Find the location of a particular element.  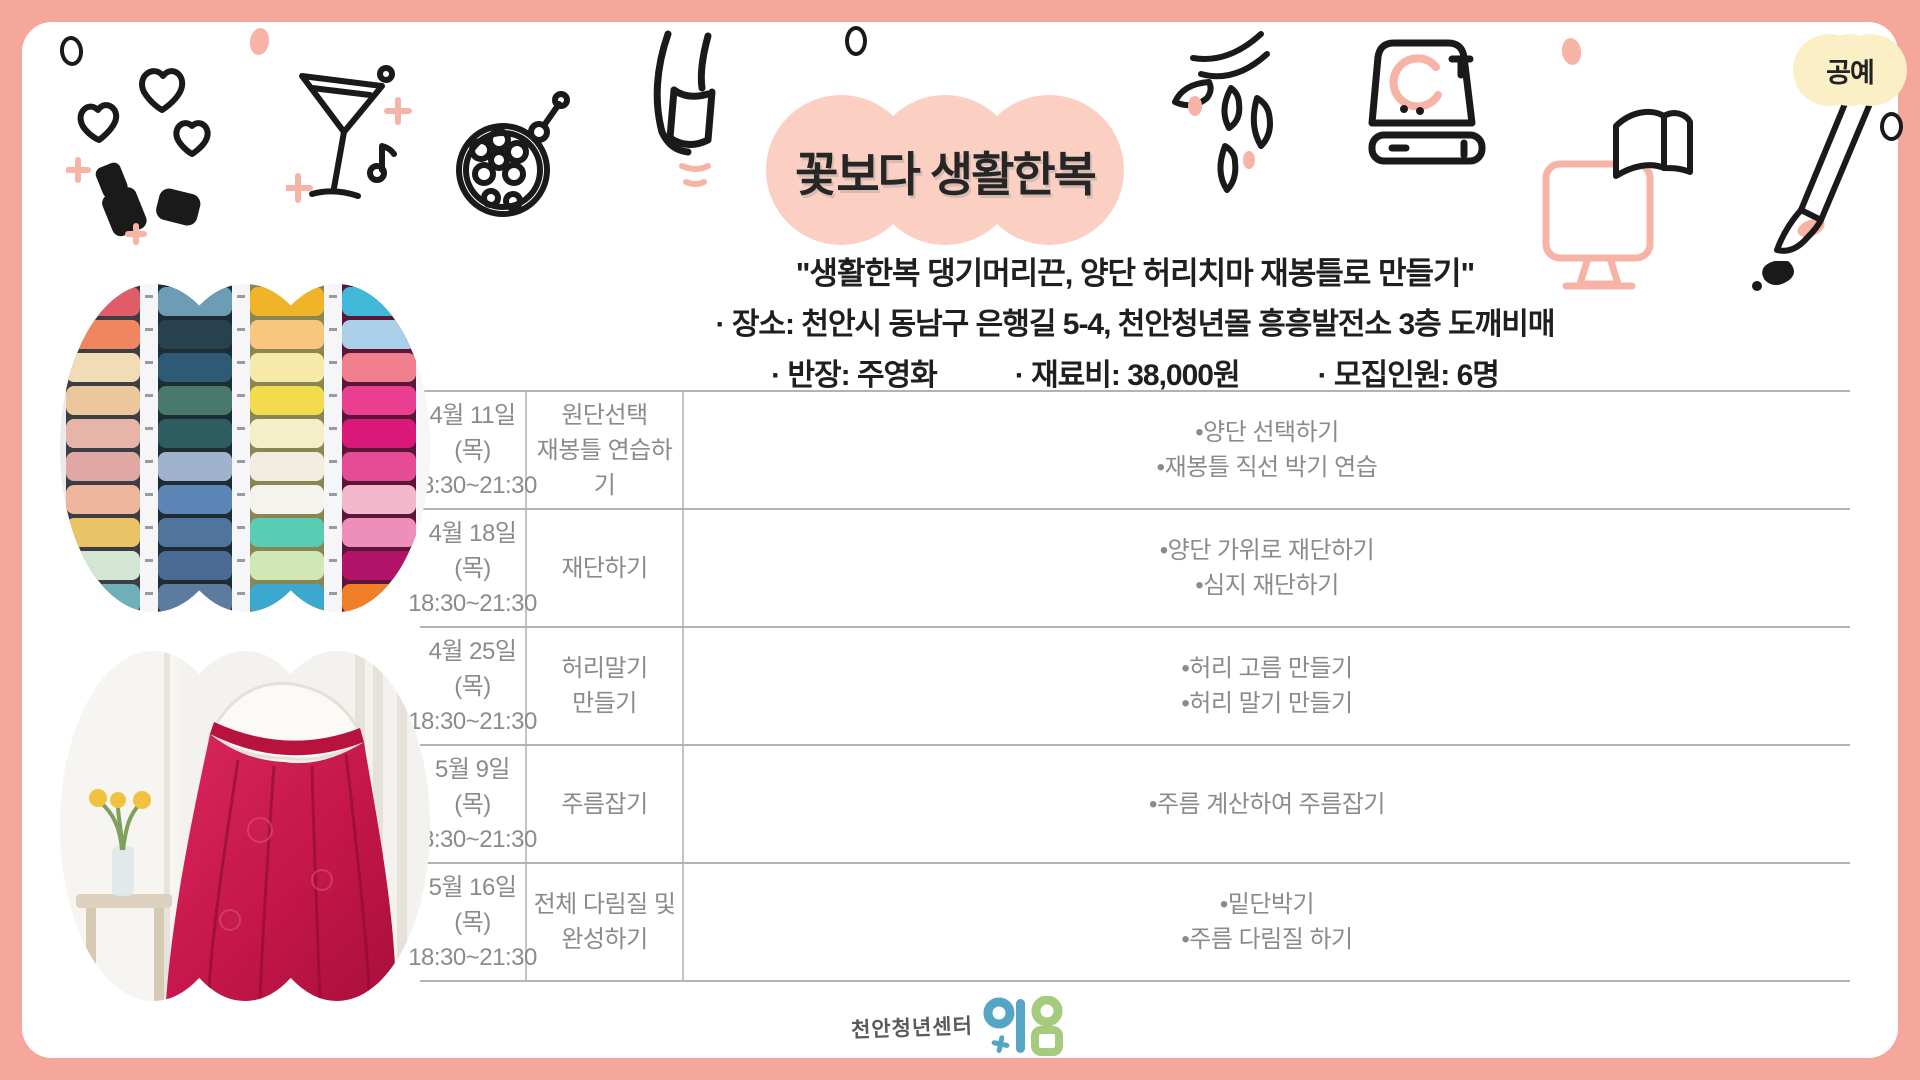

title-blob-shape is located at coordinates (1049, 170).